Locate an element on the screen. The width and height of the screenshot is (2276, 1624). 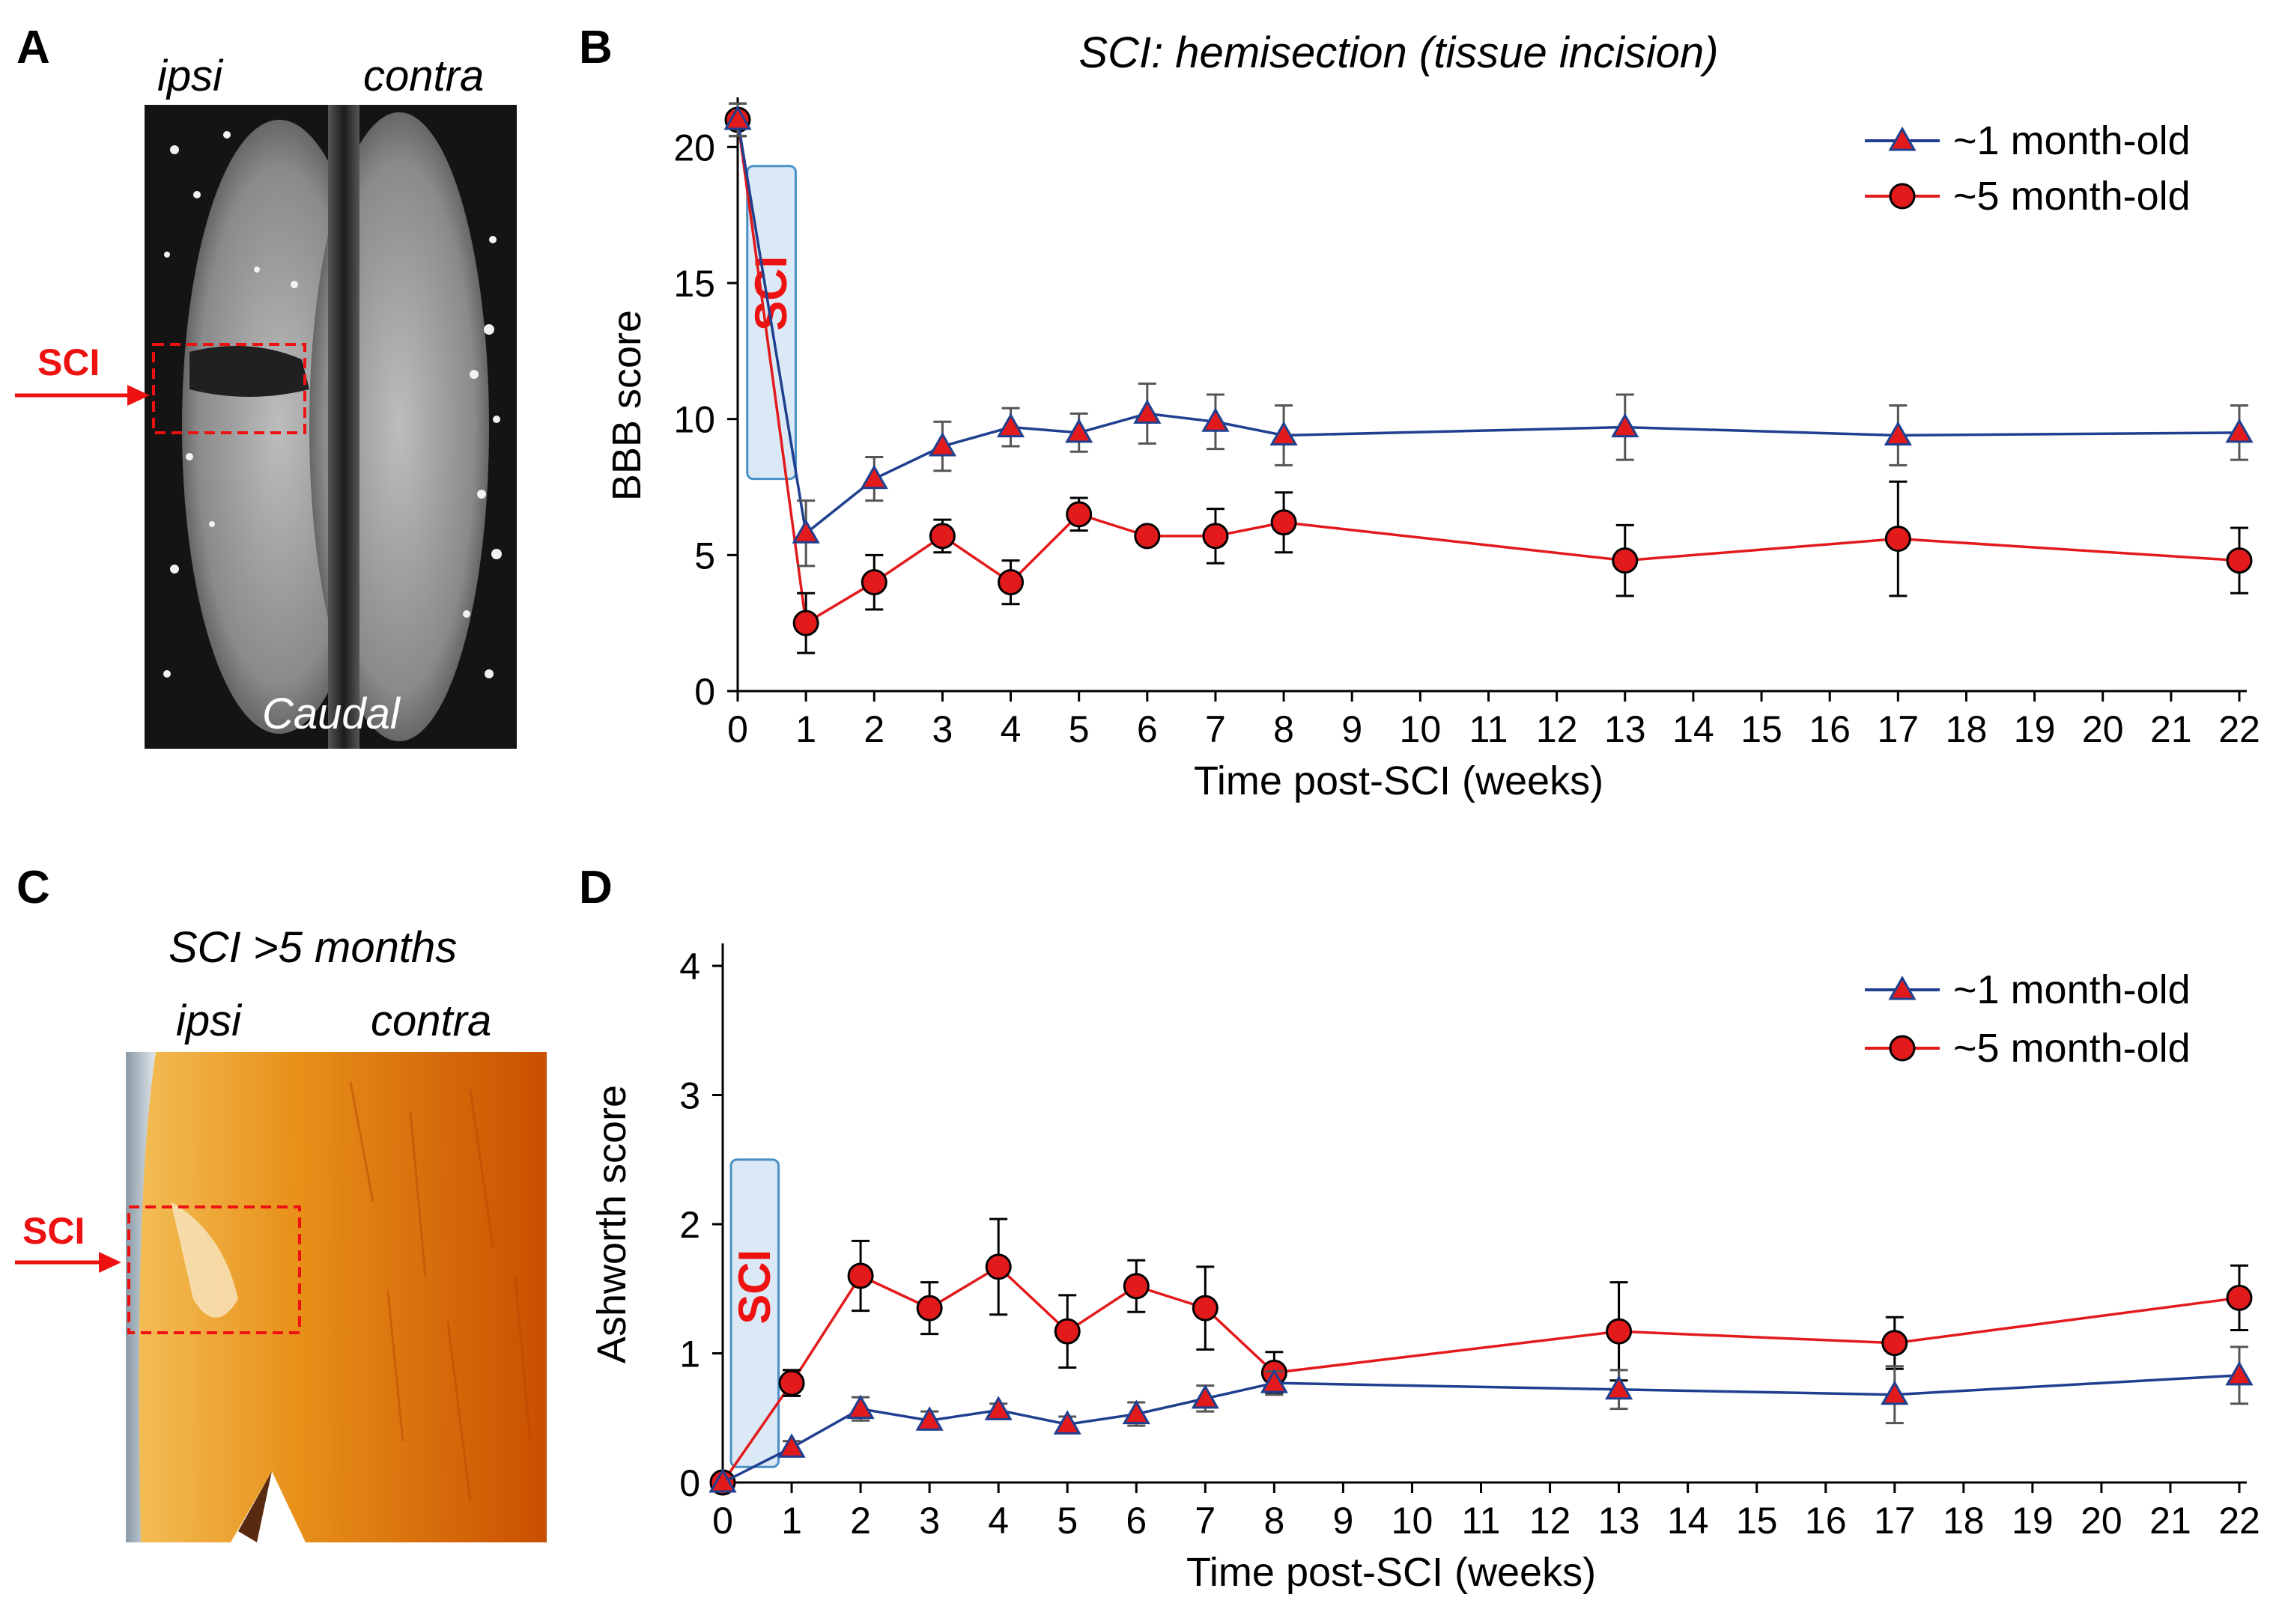
chart-b-x-tick-label: 12 is located at coordinates (1557, 729).